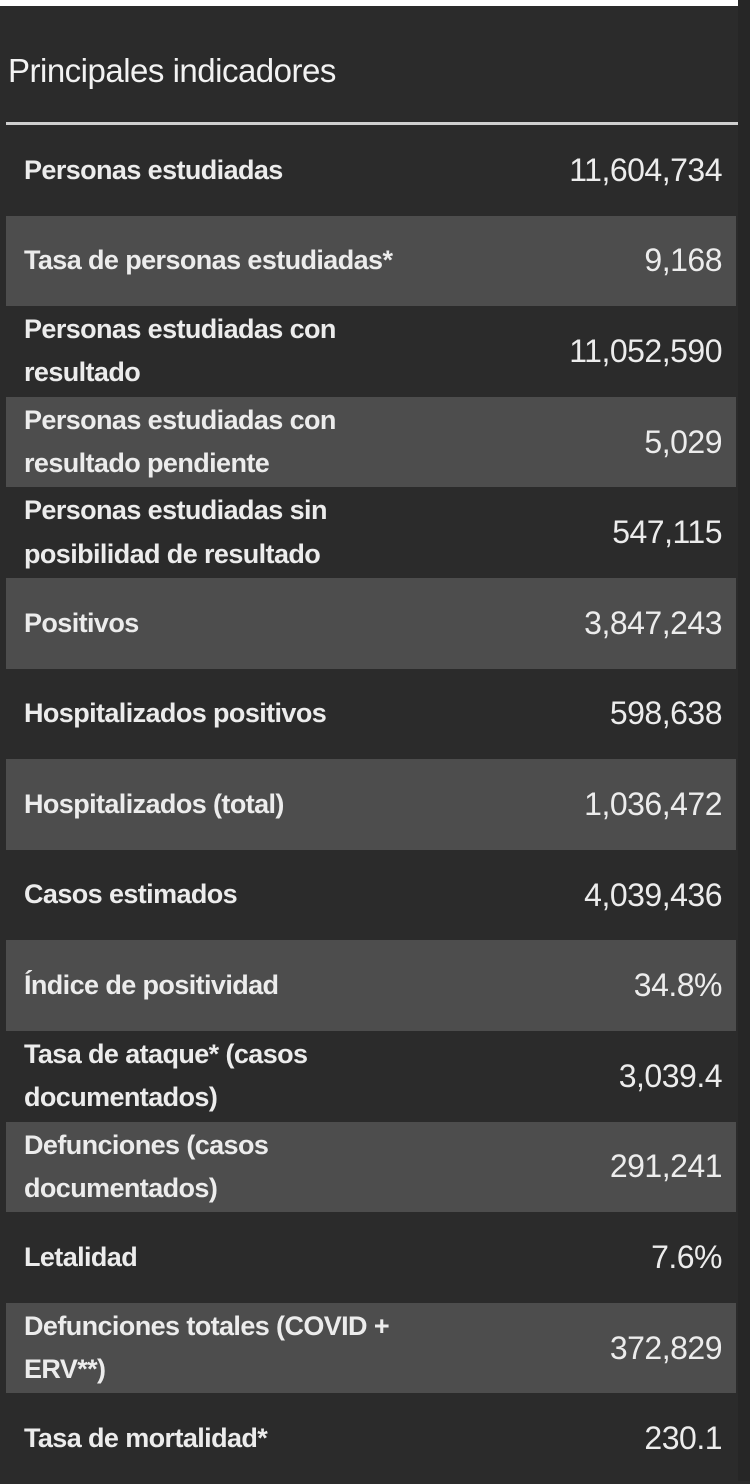 The width and height of the screenshot is (750, 1484). Describe the element at coordinates (667, 532) in the screenshot. I see `indicator-value: 547,115` at that location.